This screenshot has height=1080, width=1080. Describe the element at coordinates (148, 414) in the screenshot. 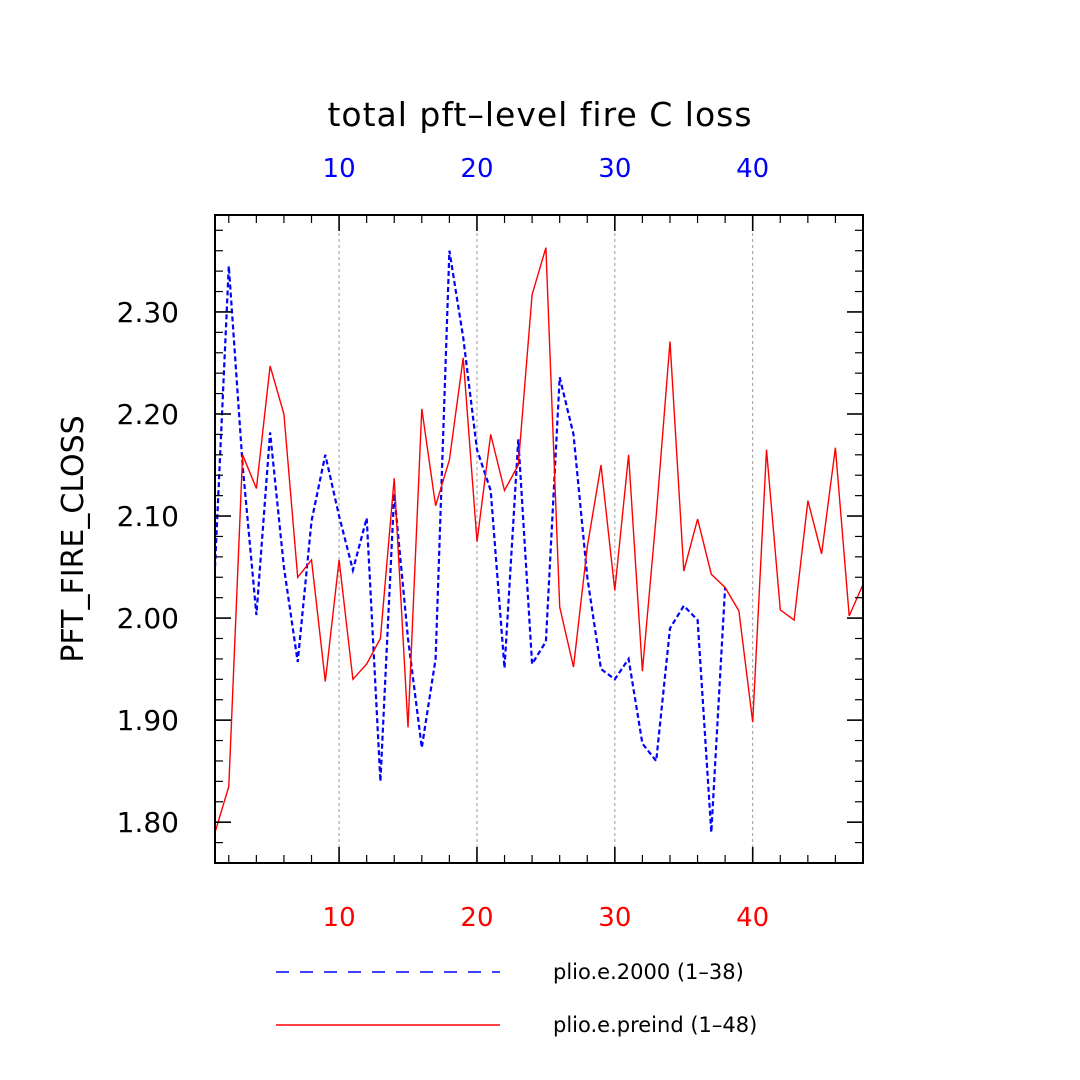

I see `y-tick-label: 2.20` at that location.